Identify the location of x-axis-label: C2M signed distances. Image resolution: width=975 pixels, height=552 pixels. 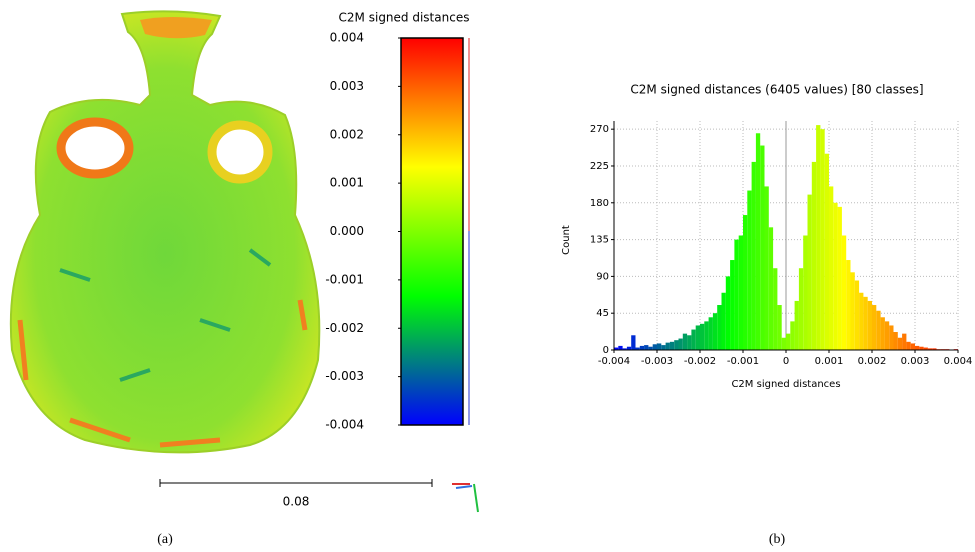
(785, 384).